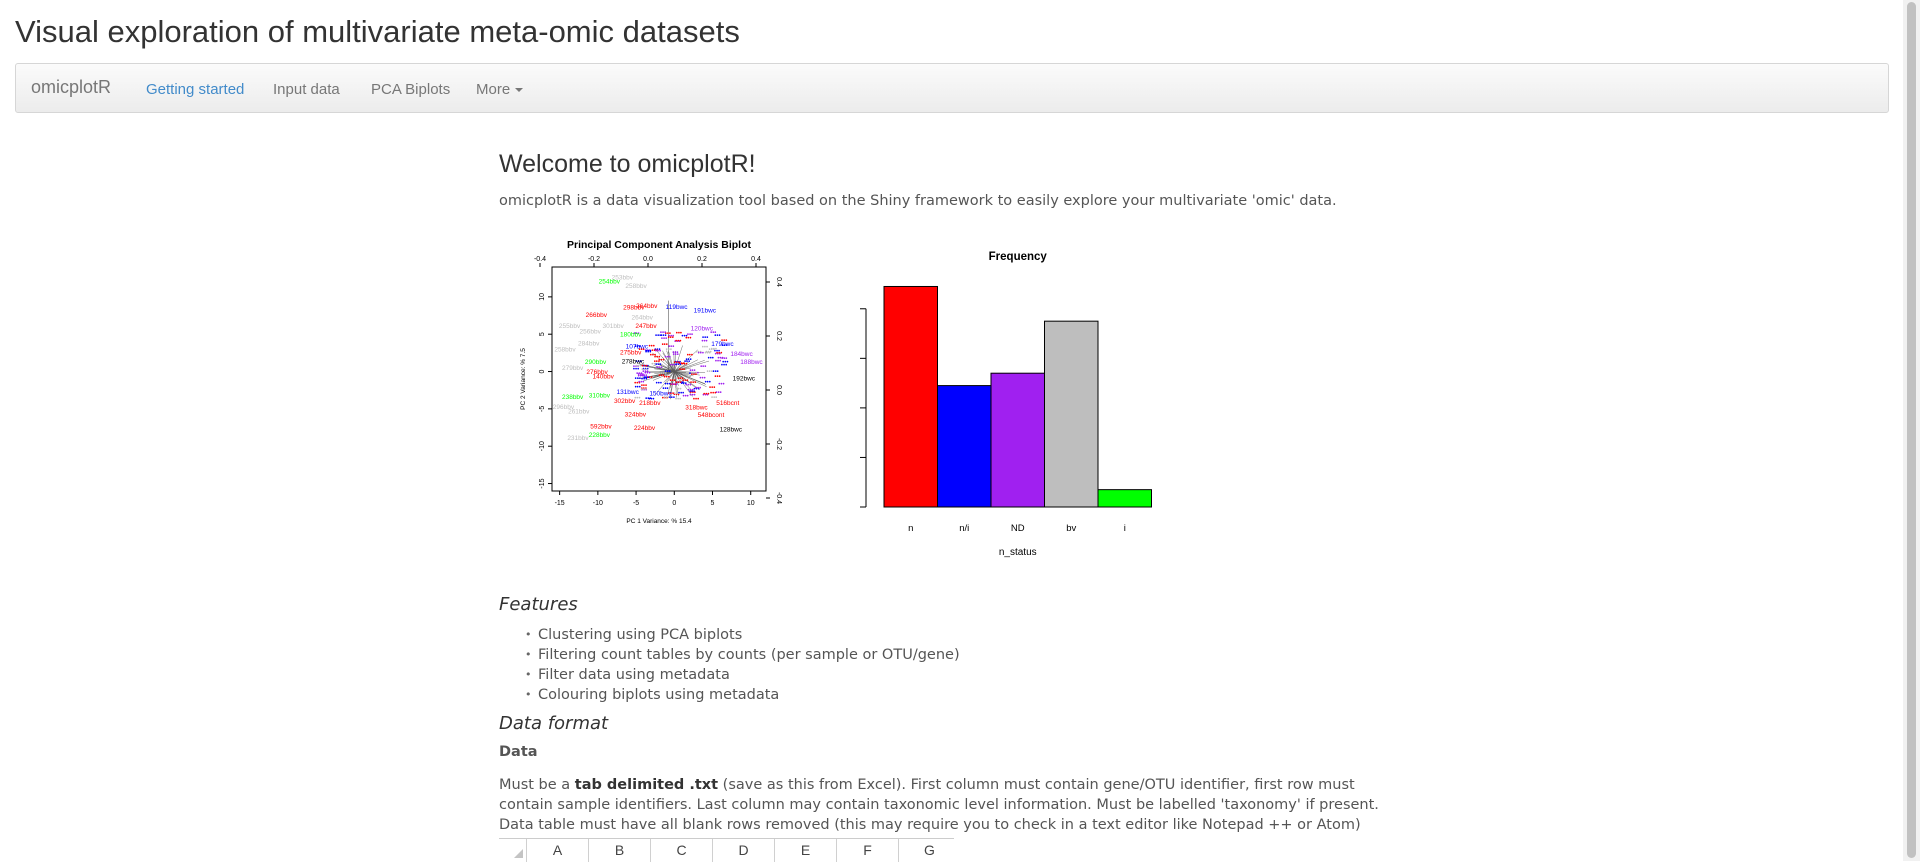 Image resolution: width=1920 pixels, height=862 pixels. I want to click on top-tick-label: 0.4, so click(756, 259).